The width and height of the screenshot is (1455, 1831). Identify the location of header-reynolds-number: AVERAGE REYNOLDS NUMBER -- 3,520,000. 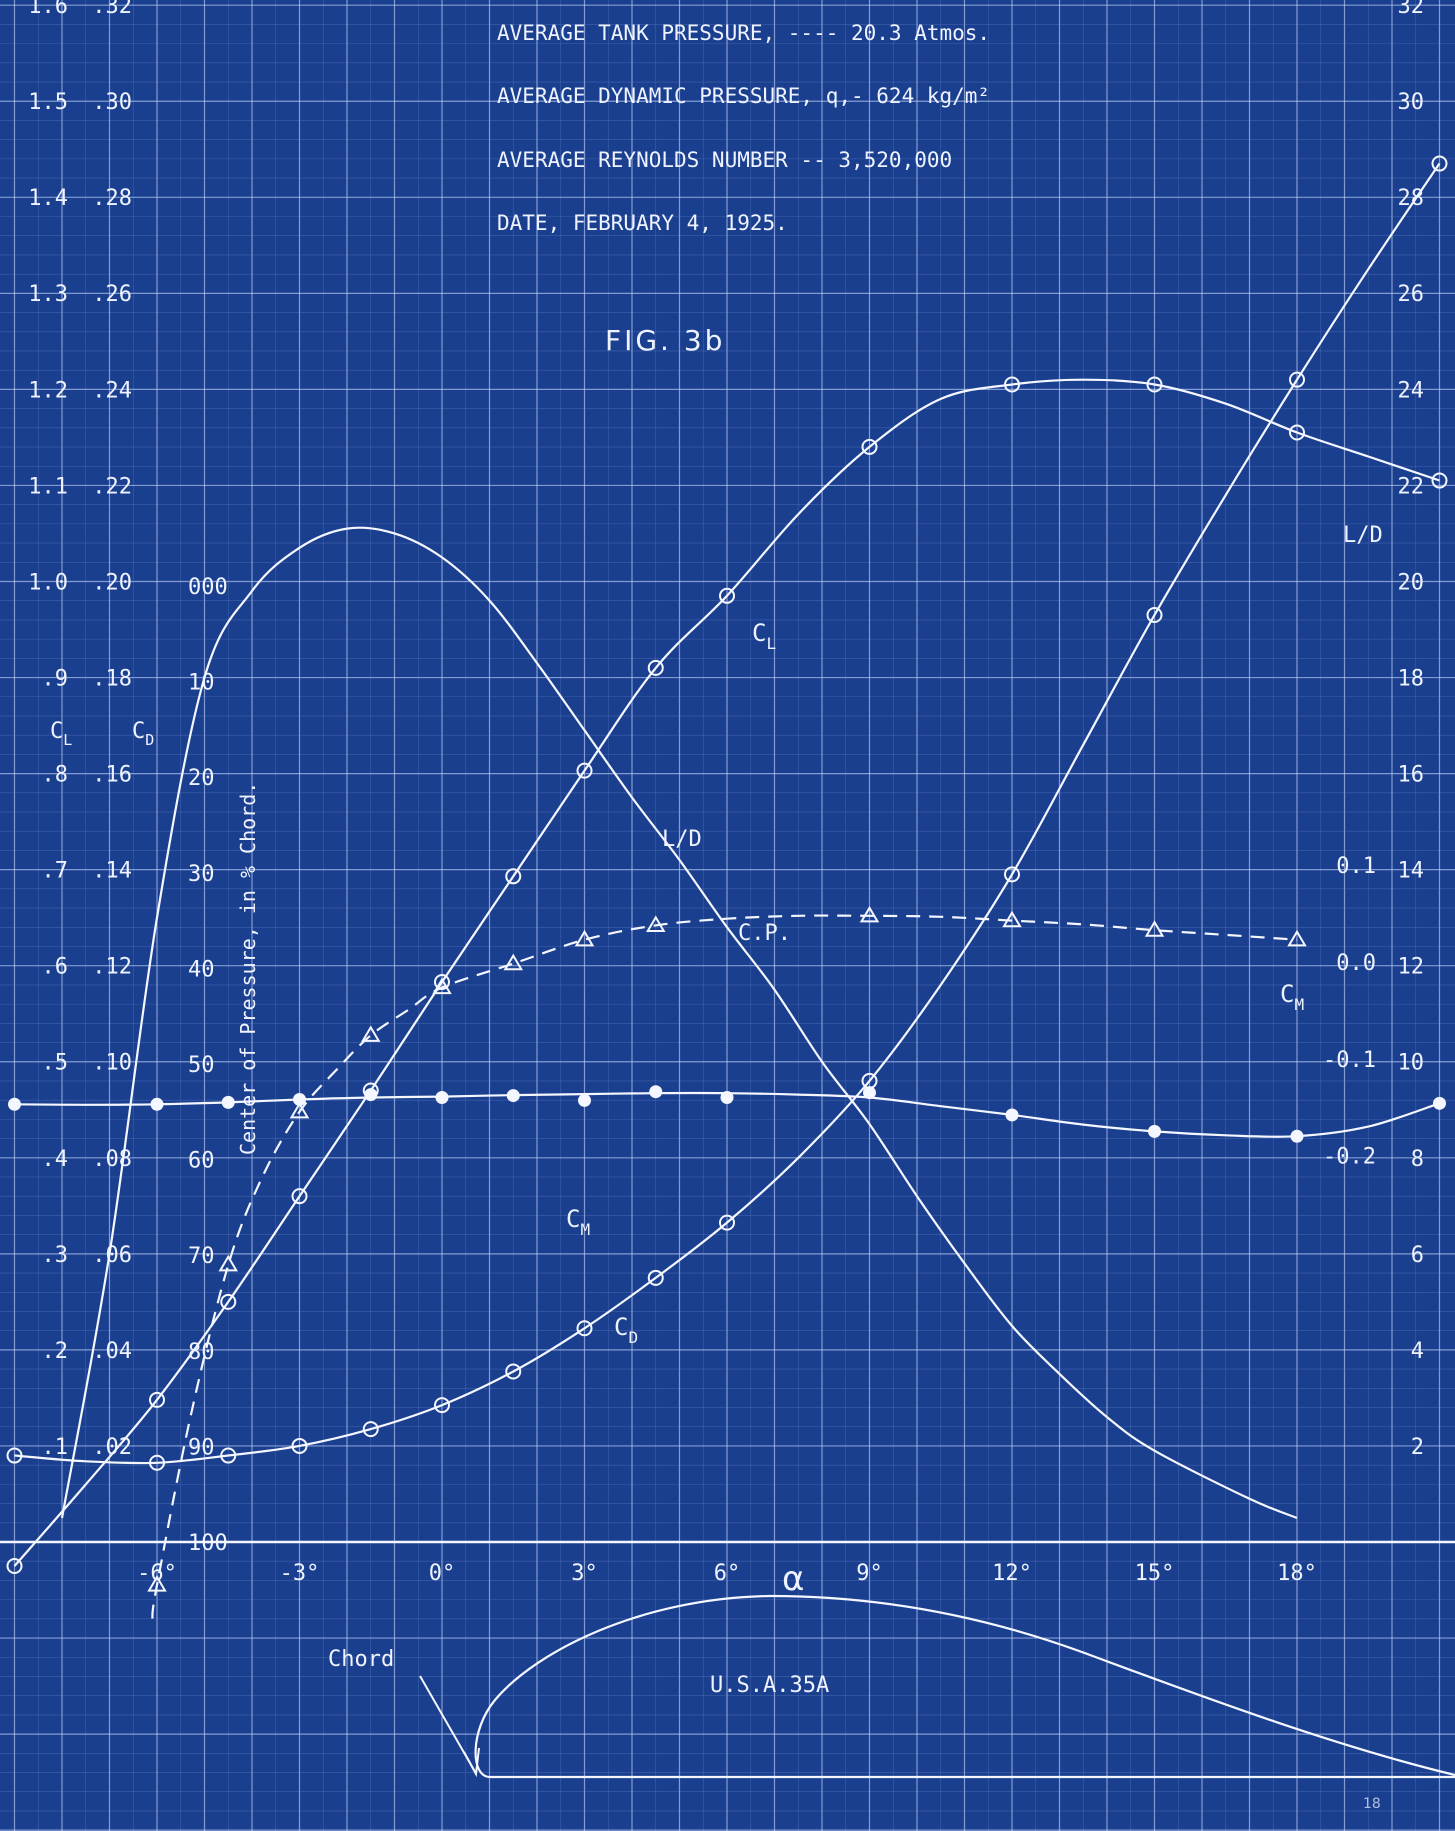
(724, 160).